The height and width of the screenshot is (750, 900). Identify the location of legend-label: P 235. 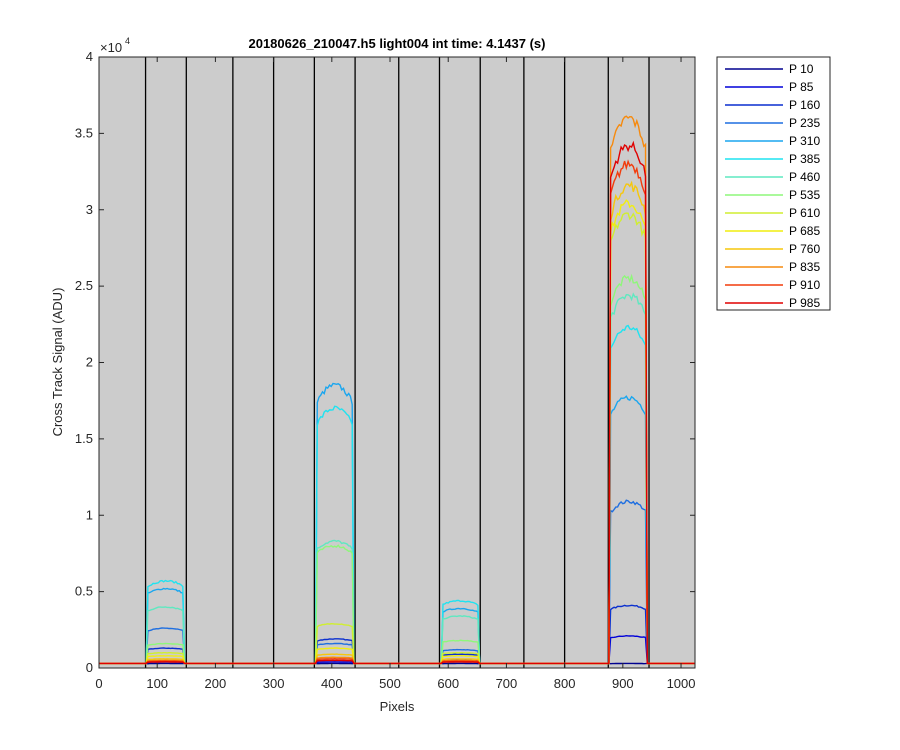
(804, 123).